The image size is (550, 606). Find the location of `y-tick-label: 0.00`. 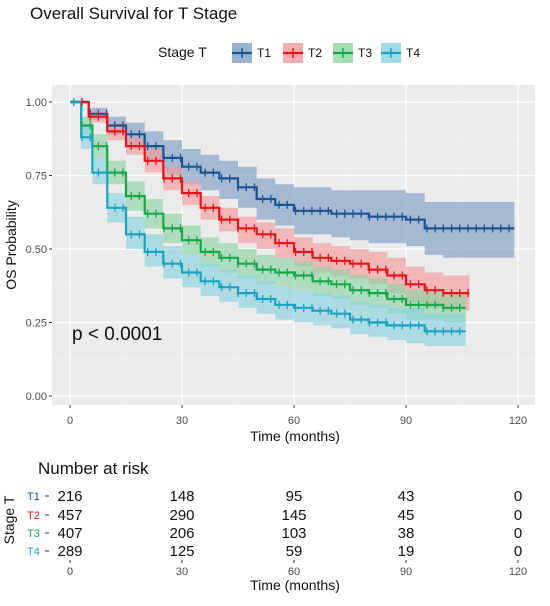

y-tick-label: 0.00 is located at coordinates (36, 397).